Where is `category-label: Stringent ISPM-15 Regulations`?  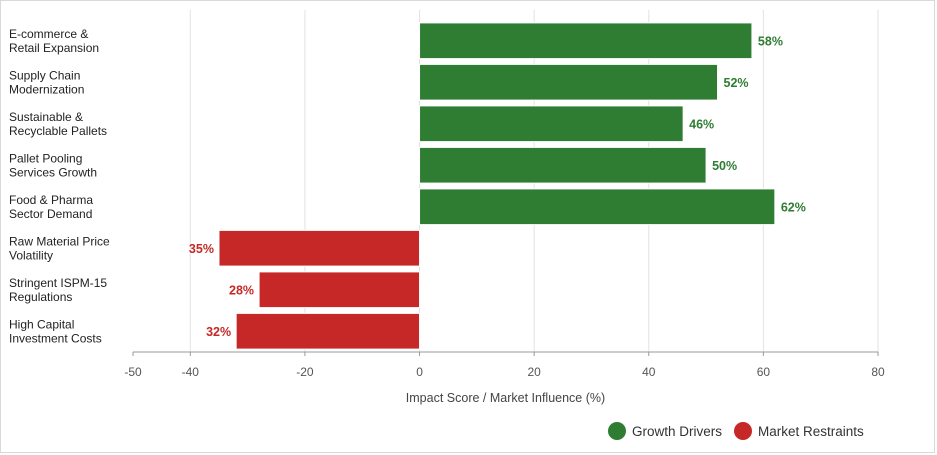
category-label: Stringent ISPM-15 Regulations is located at coordinates (58, 290).